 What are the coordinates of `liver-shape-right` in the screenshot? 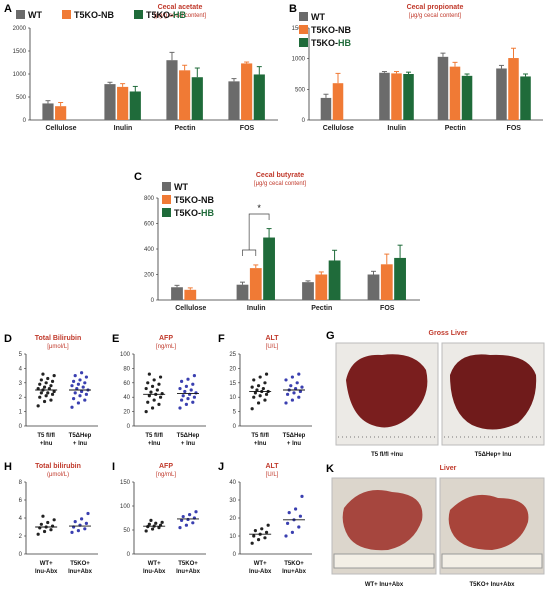 It's located at (493, 392).